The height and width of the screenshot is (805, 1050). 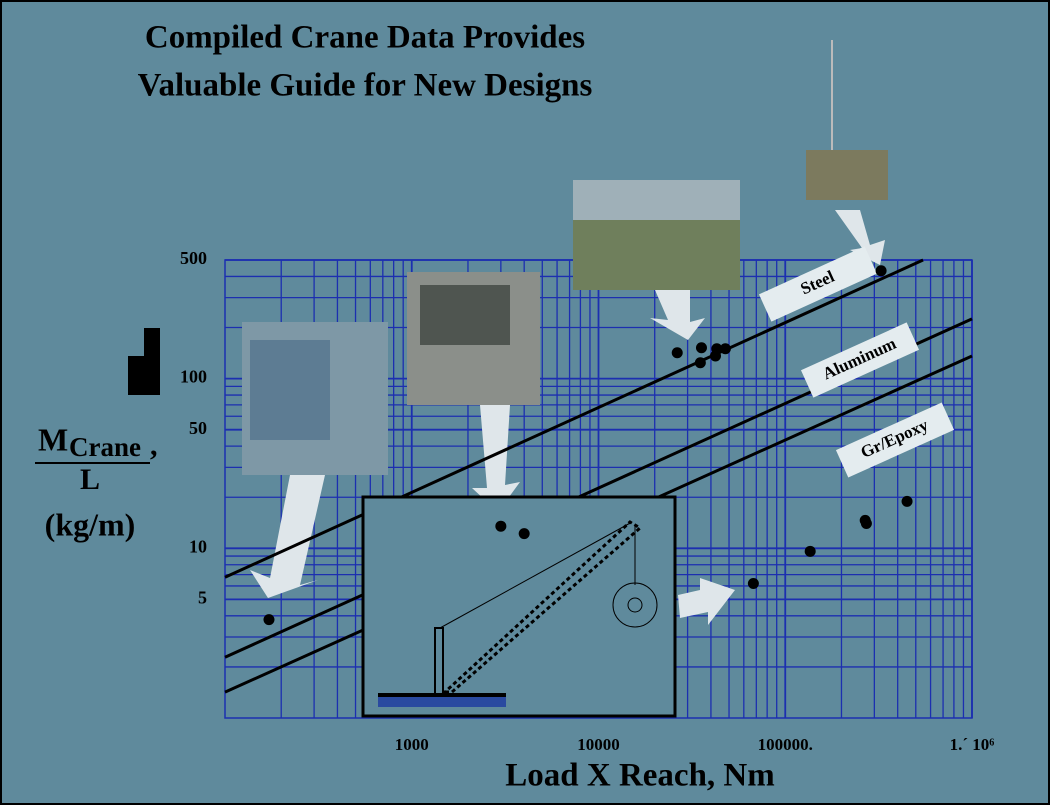 I want to click on y-tick-label: 100, so click(x=193, y=377).